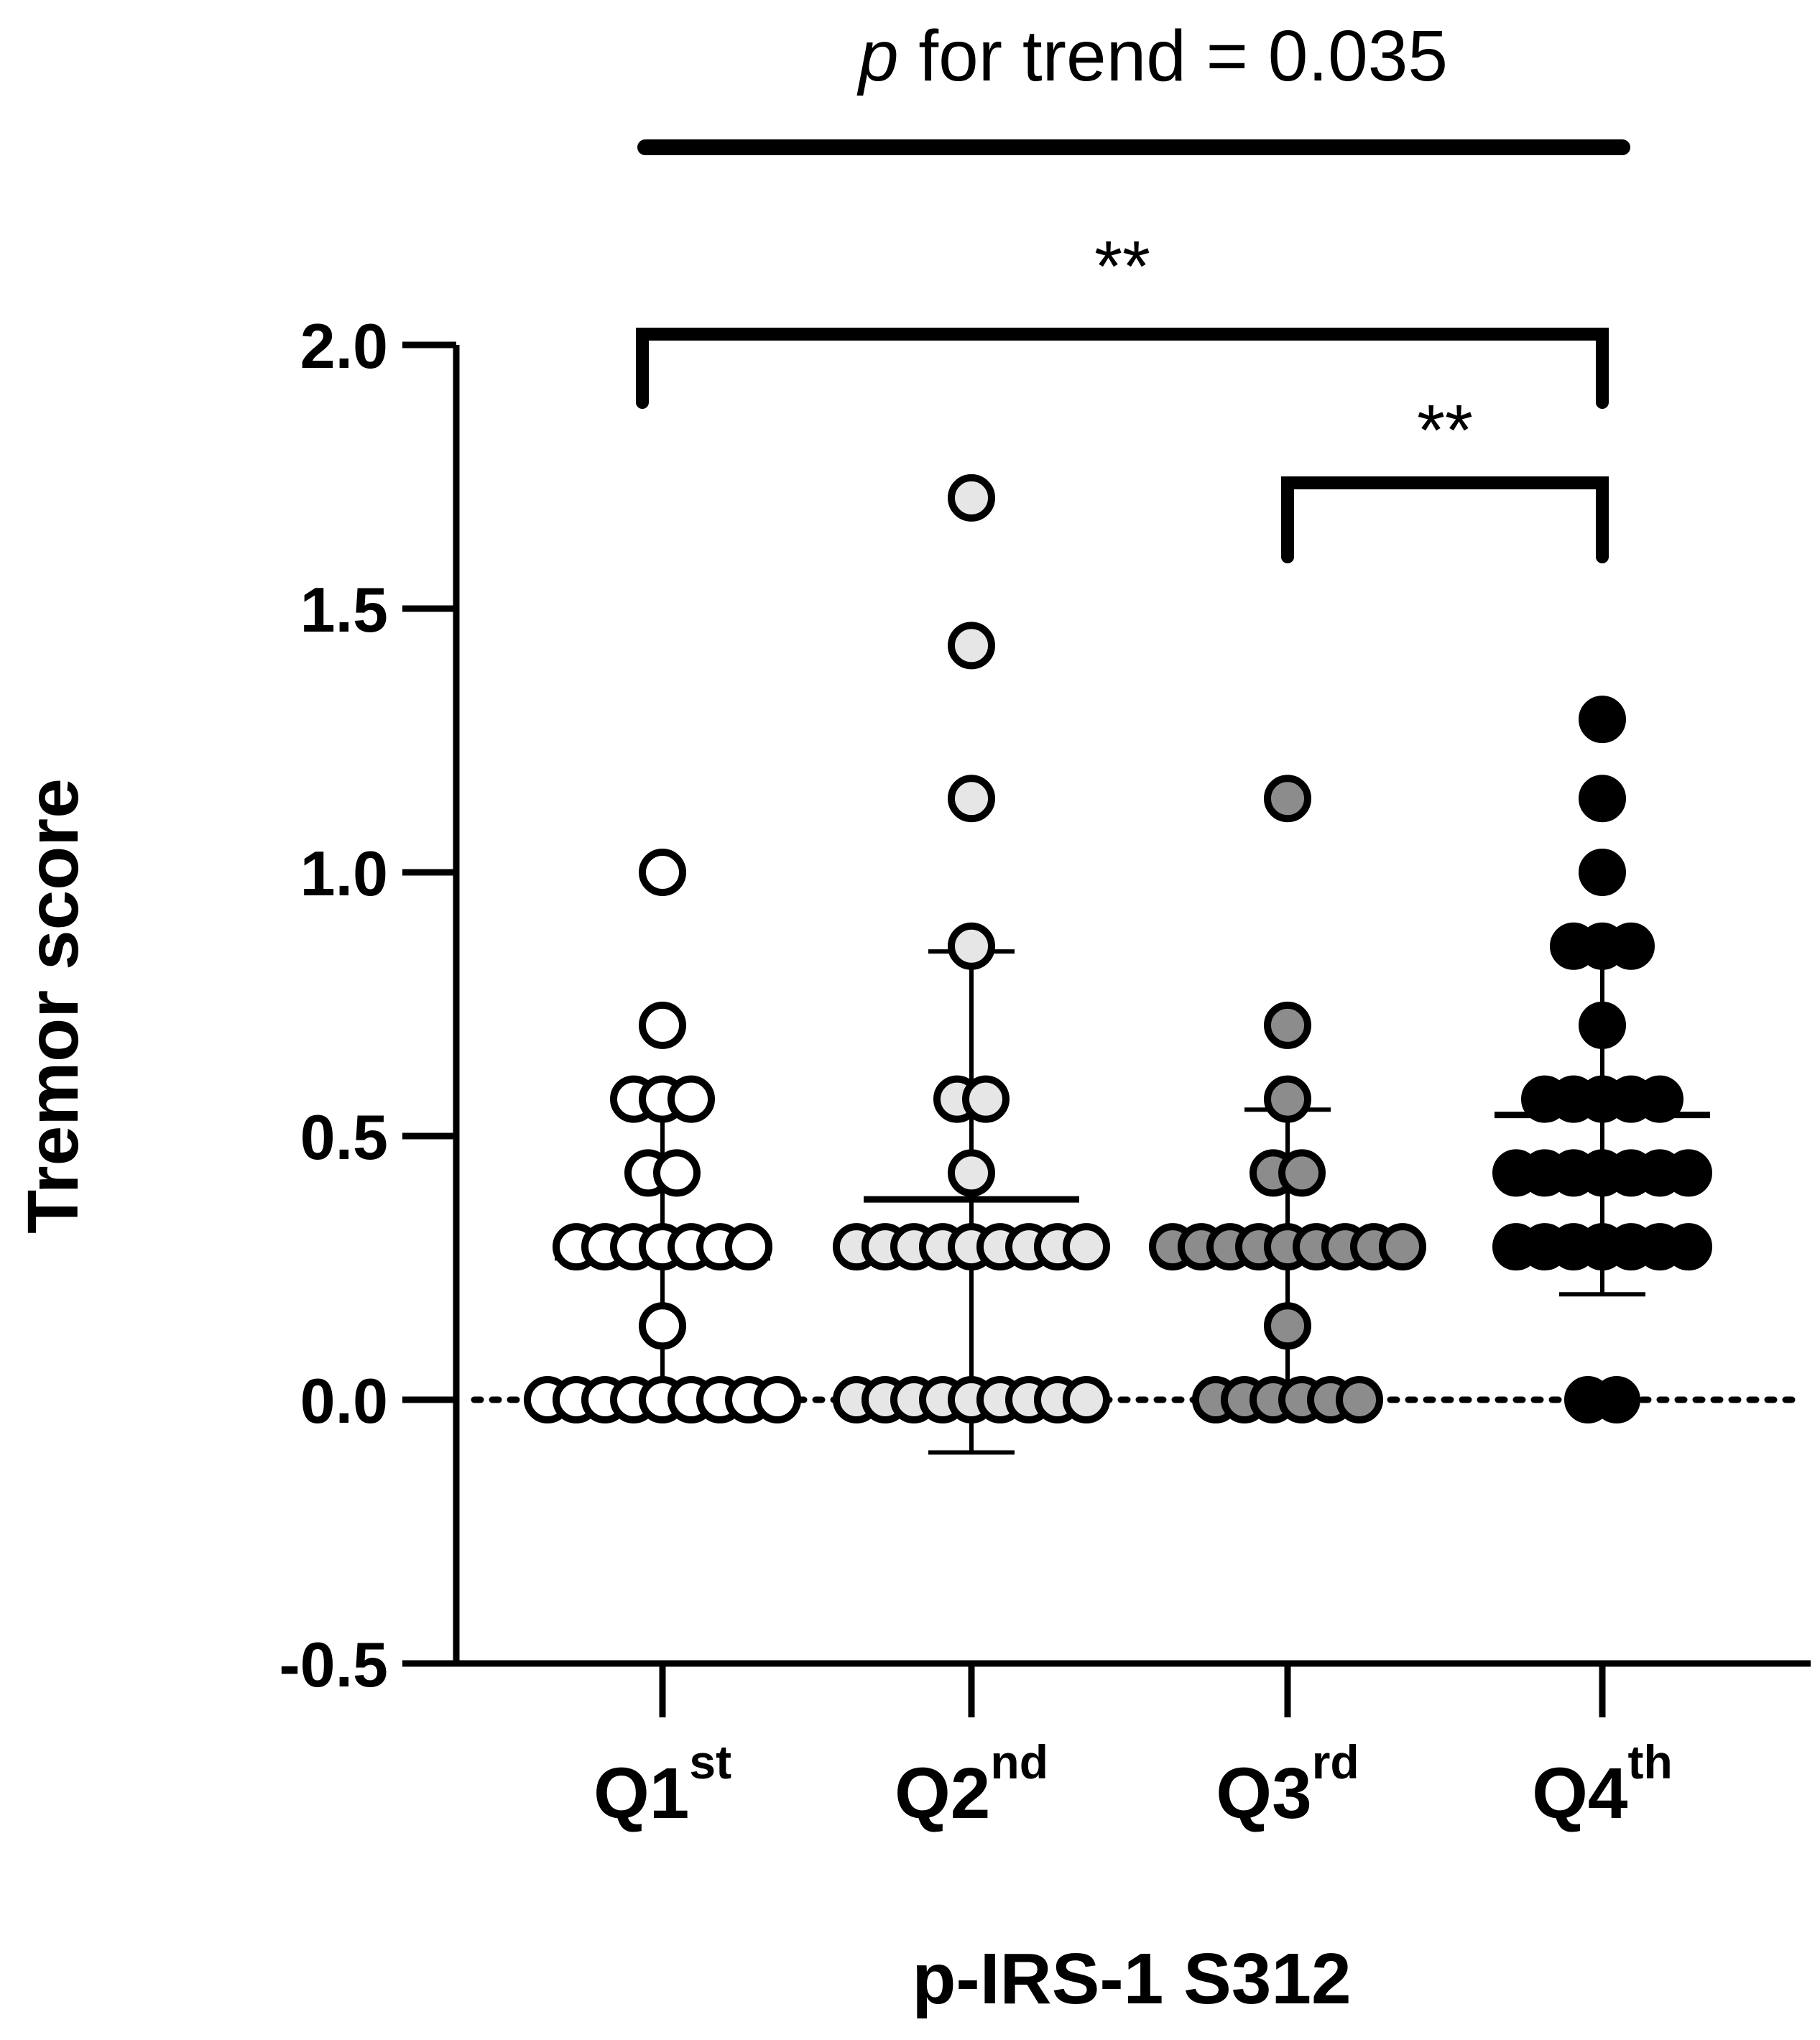 This screenshot has width=1820, height=2040. What do you see at coordinates (662, 1784) in the screenshot?
I see `x-tick-label: Q1st` at bounding box center [662, 1784].